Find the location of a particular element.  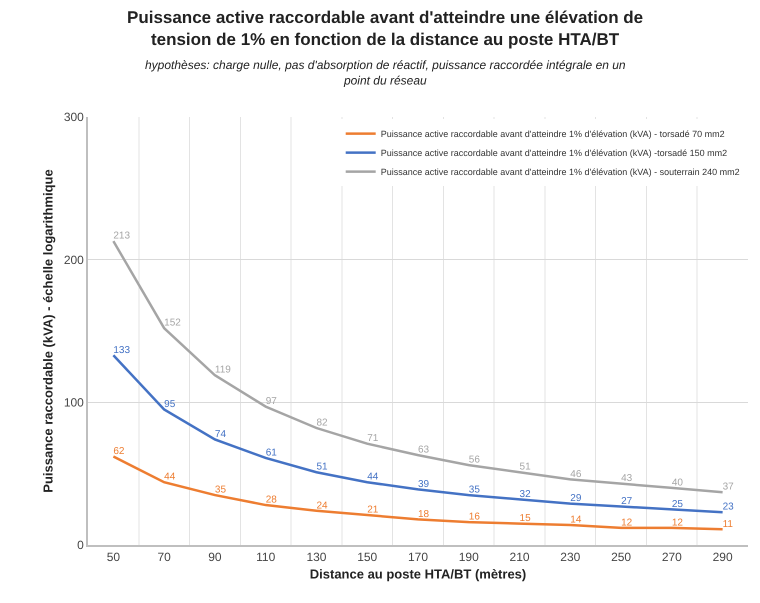

data-label: 27 is located at coordinates (627, 501).